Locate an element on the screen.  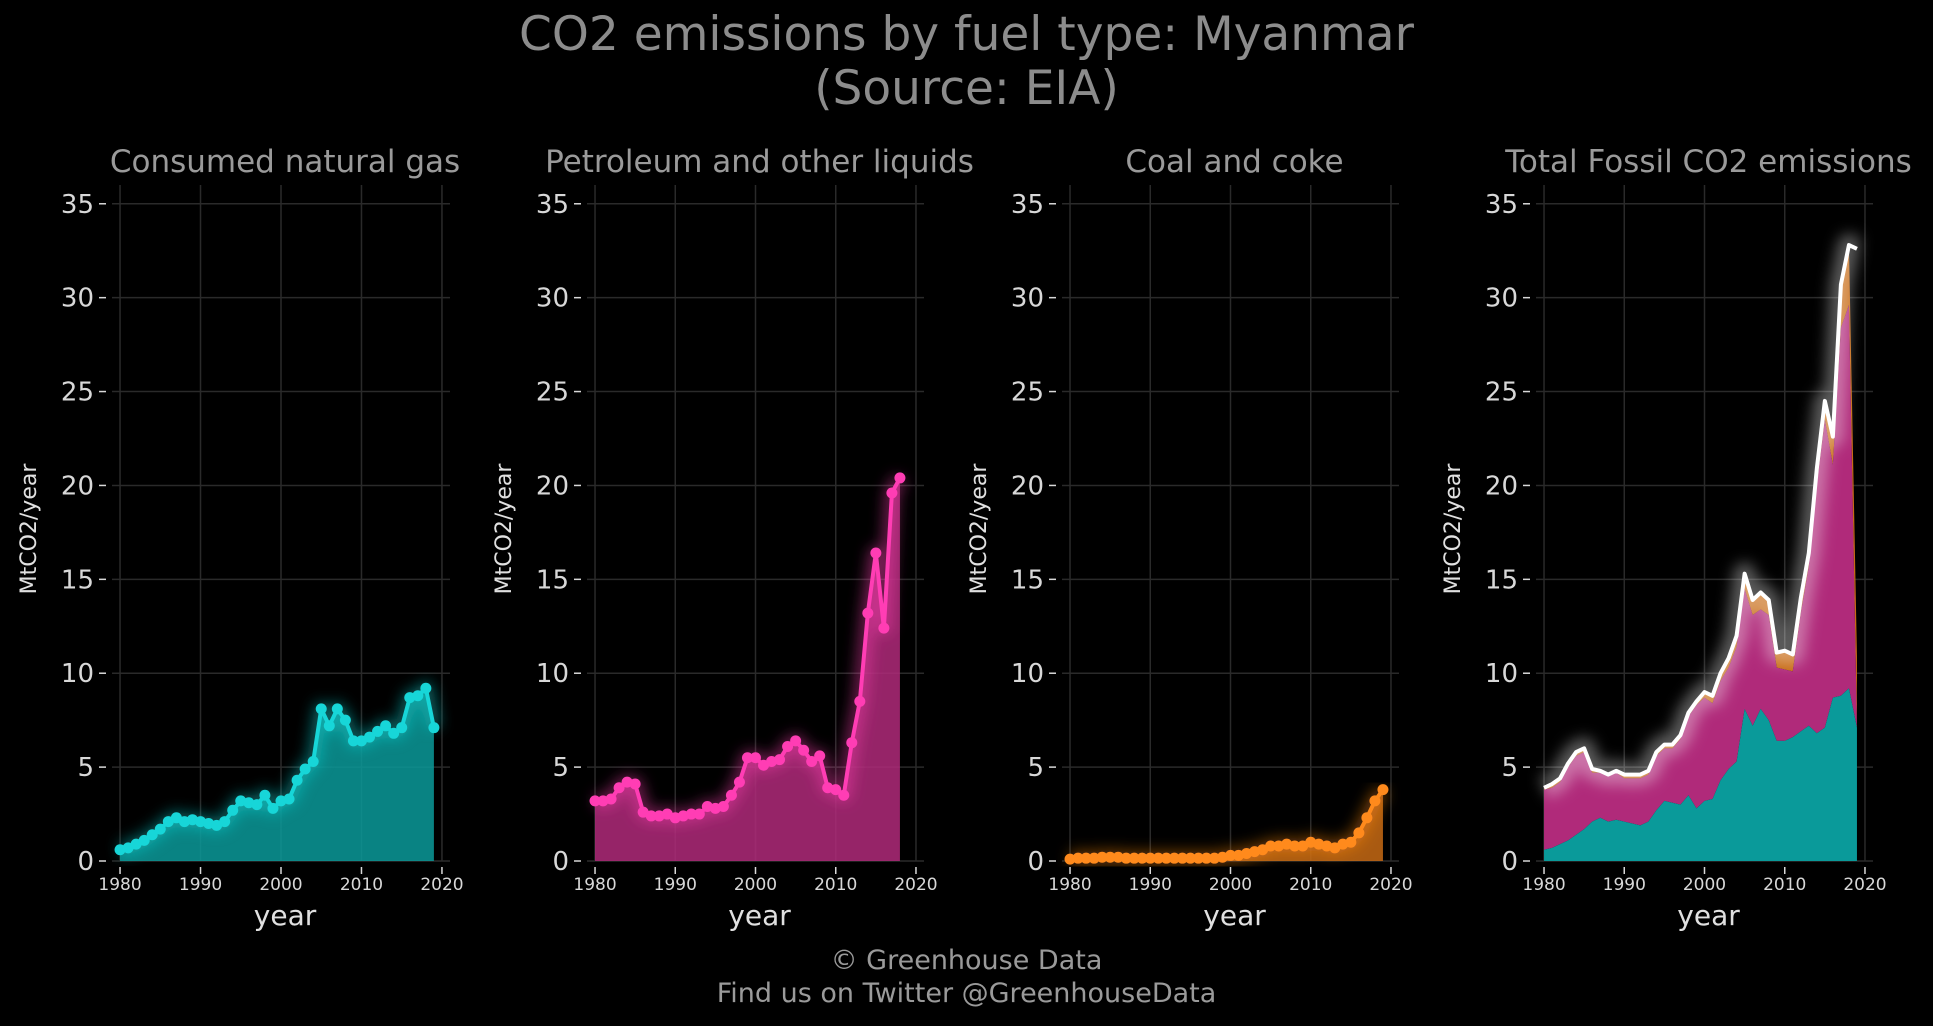
subplot-title: Total Fossil CO2 emissions is located at coordinates (1708, 162).